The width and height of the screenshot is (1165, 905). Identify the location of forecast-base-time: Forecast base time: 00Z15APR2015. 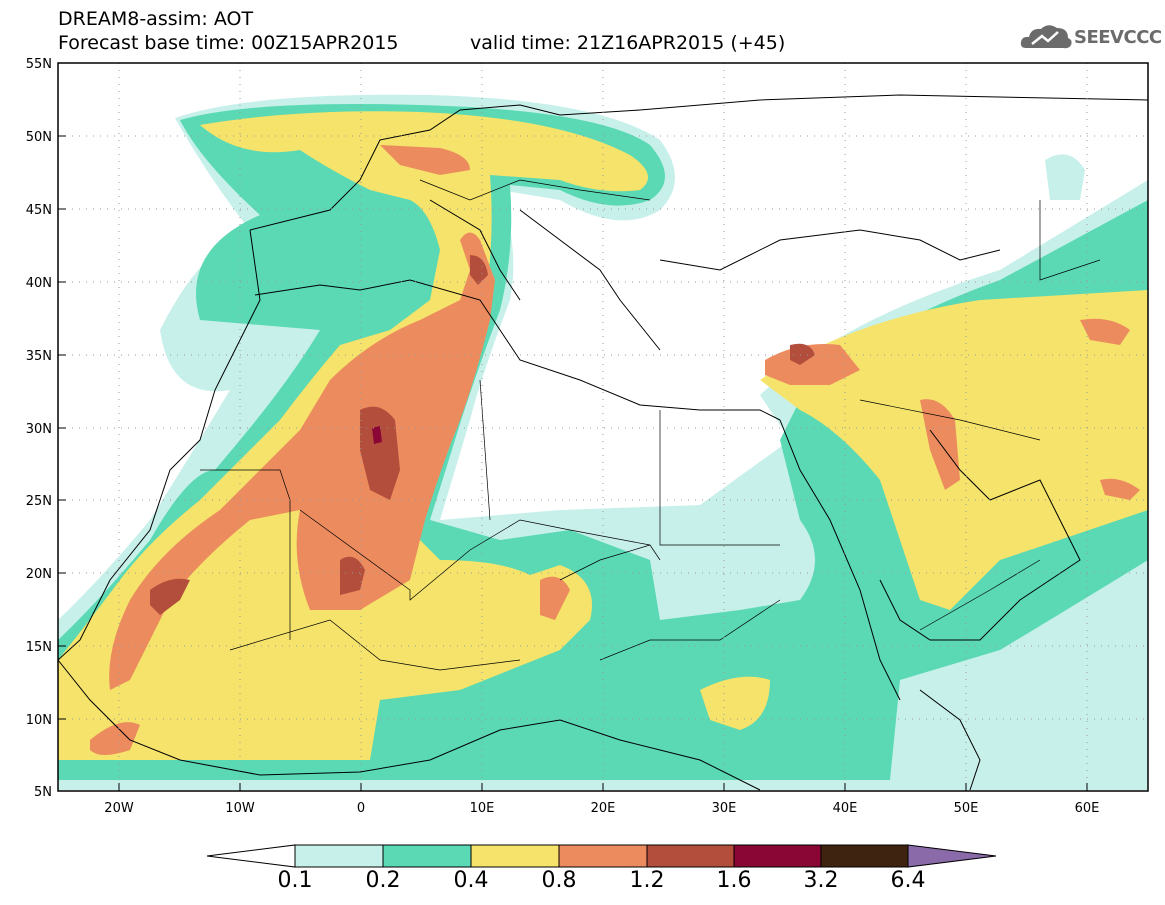
(228, 43).